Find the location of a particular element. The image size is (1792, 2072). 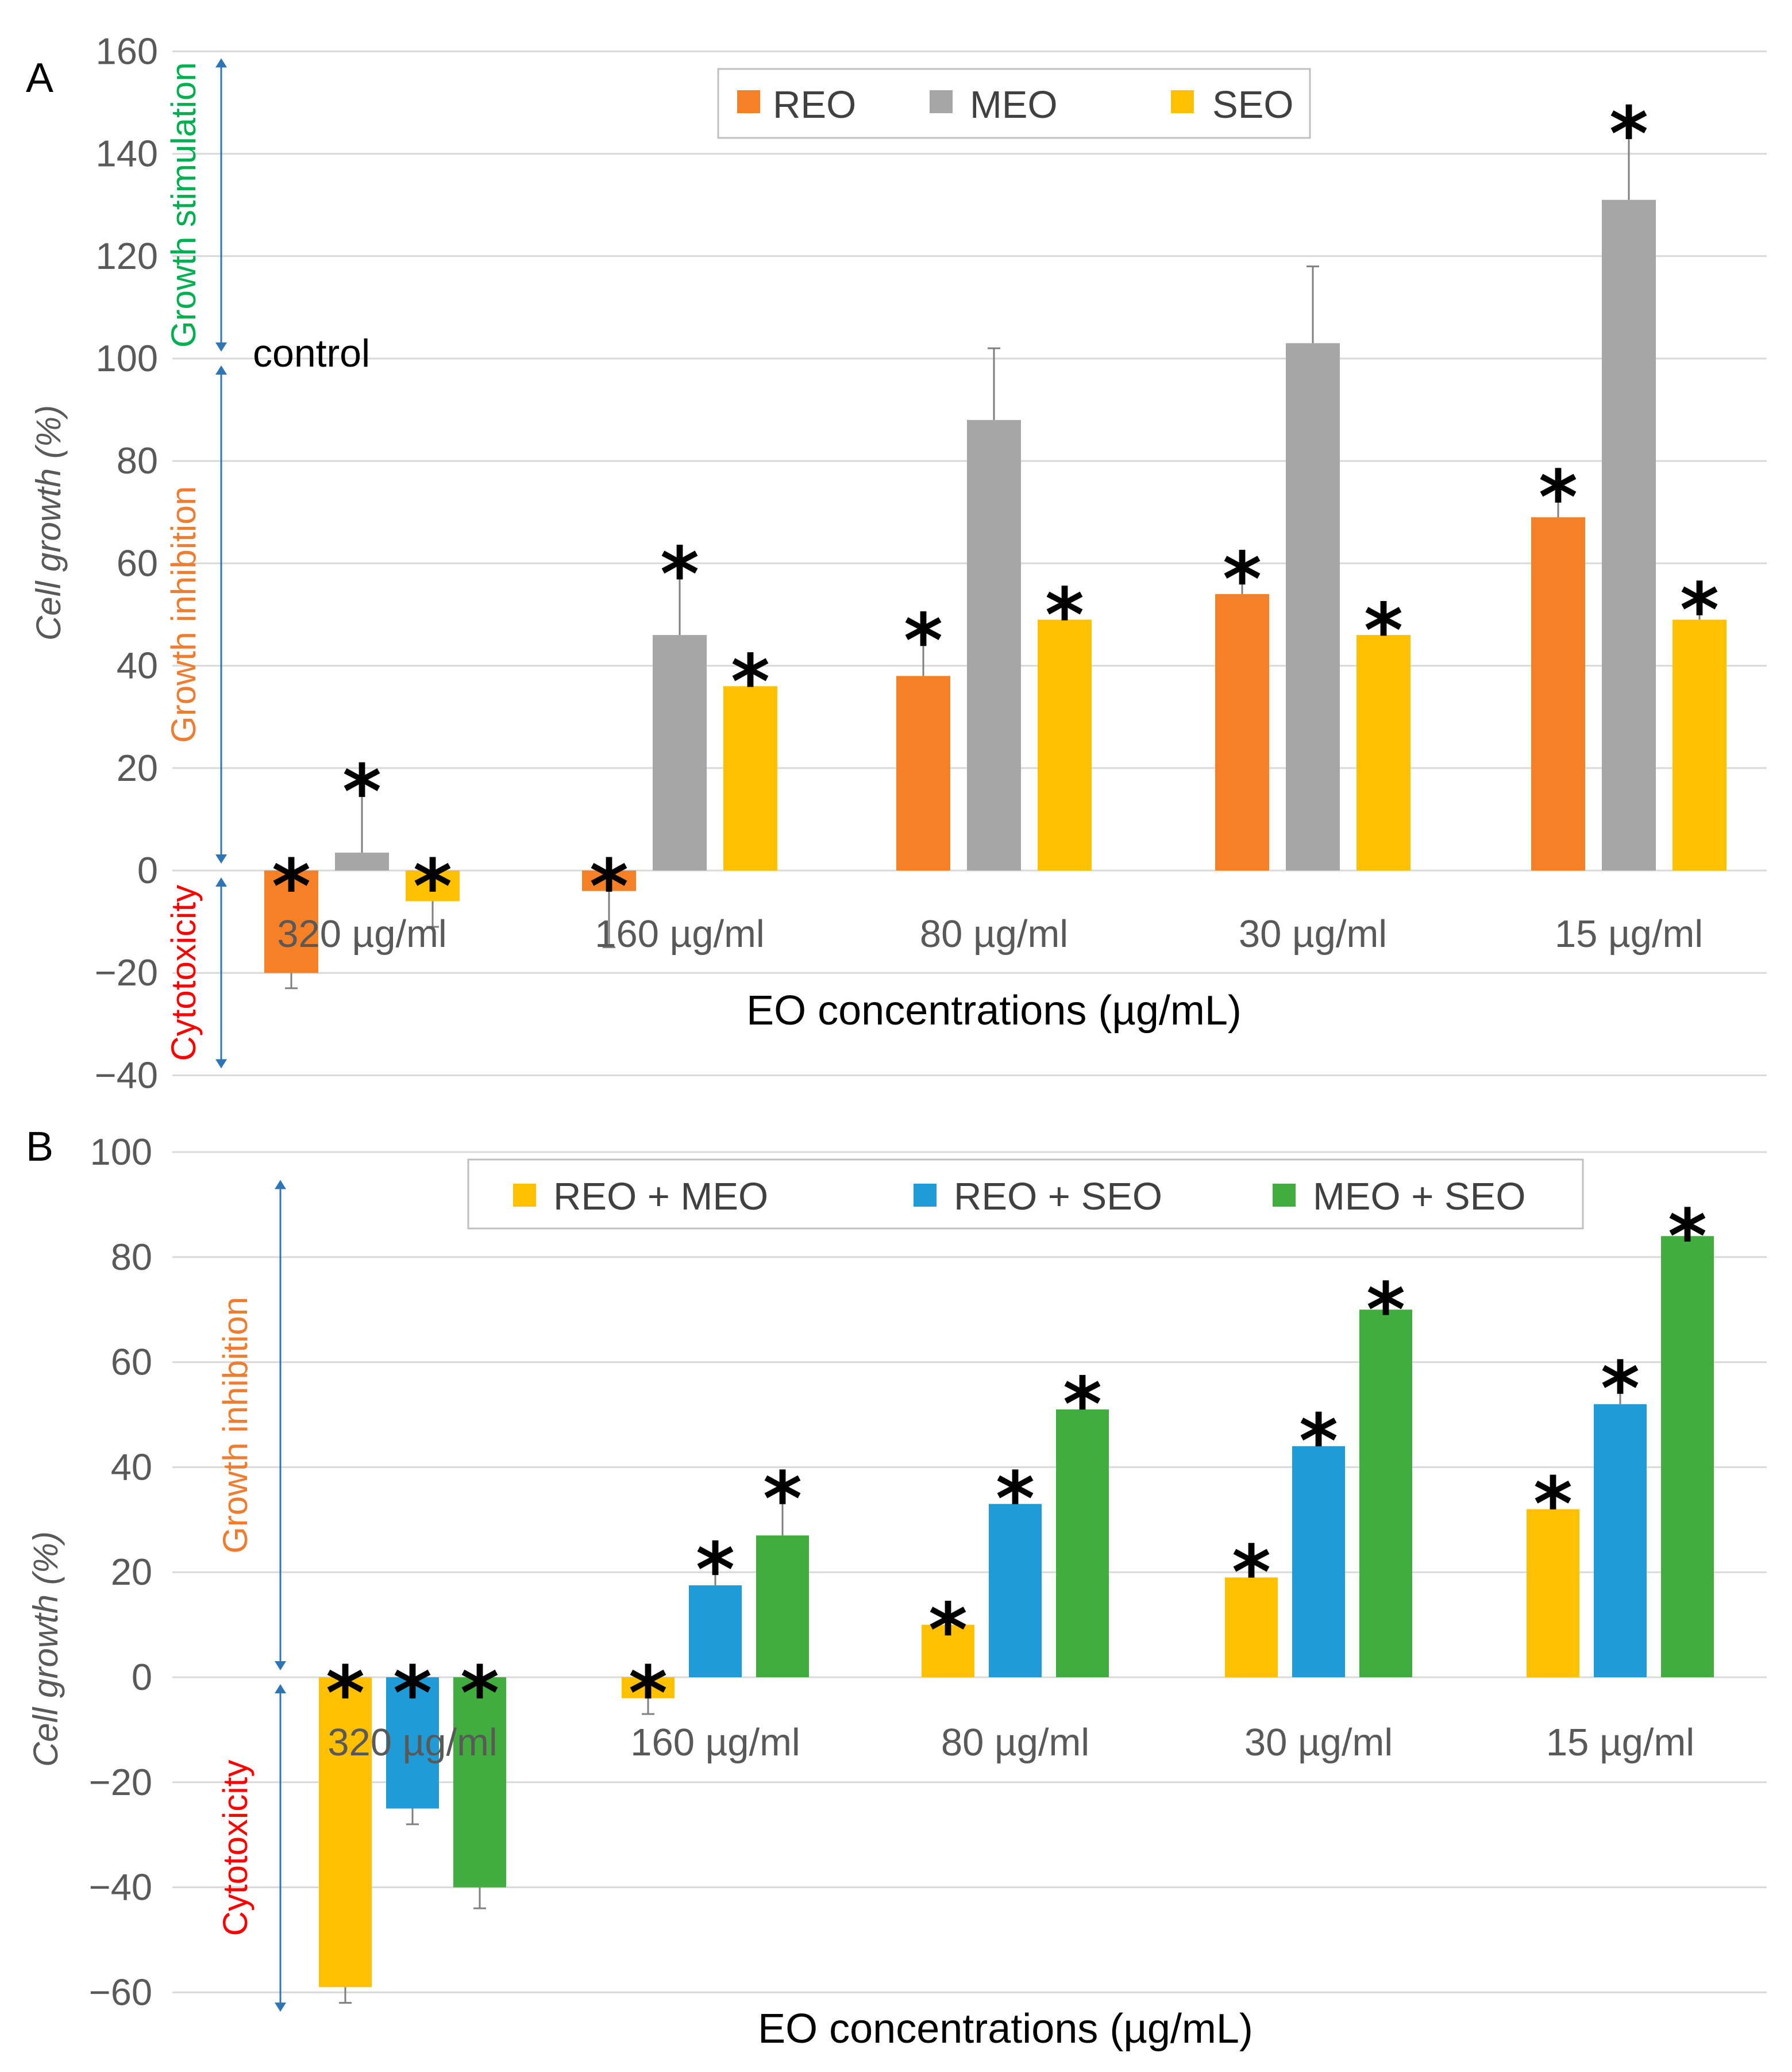

band-label-cytotoxicity: Cytotoxicity is located at coordinates (184, 973).